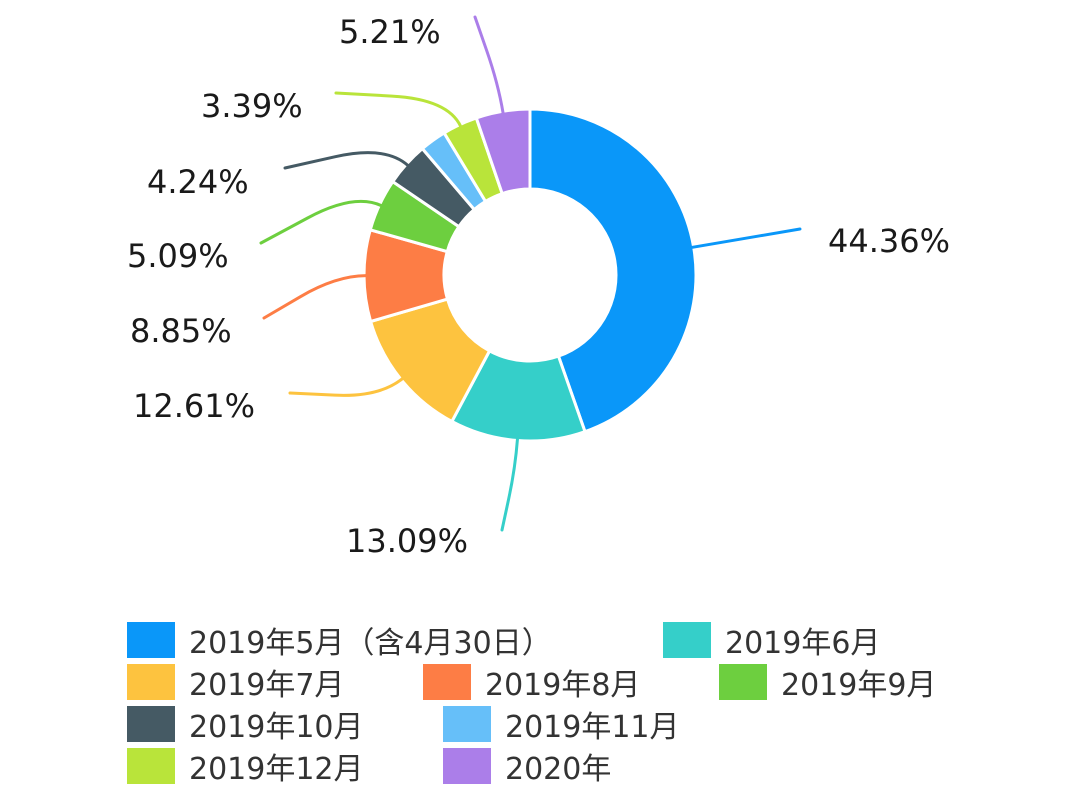 The height and width of the screenshot is (805, 1080). What do you see at coordinates (592, 727) in the screenshot?
I see `legend-label: 2019年11月` at bounding box center [592, 727].